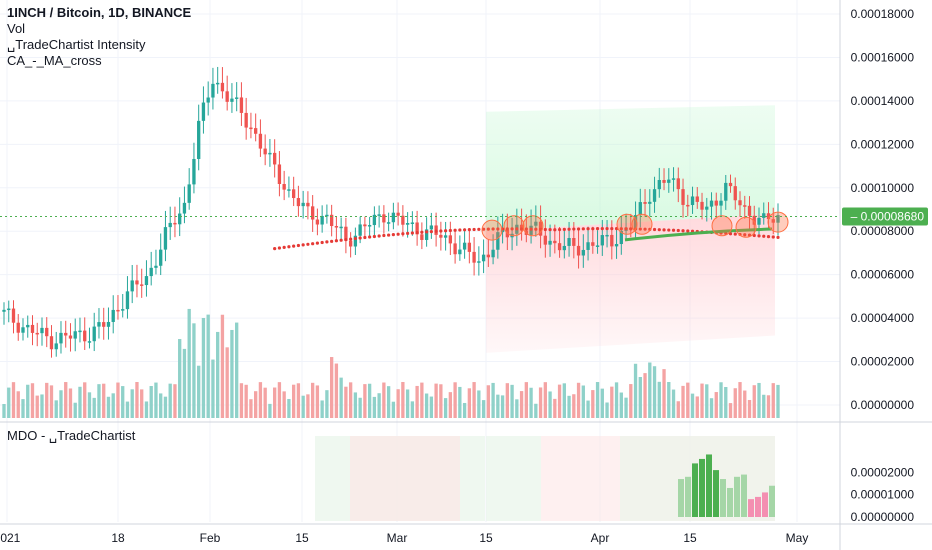  What do you see at coordinates (722, 226) in the screenshot?
I see `ma-cross-marker` at bounding box center [722, 226].